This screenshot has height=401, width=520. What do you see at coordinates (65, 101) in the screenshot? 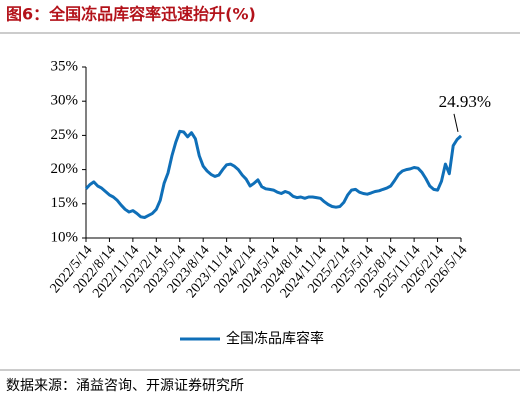
I see `y-tick-label: 30%` at bounding box center [65, 101].